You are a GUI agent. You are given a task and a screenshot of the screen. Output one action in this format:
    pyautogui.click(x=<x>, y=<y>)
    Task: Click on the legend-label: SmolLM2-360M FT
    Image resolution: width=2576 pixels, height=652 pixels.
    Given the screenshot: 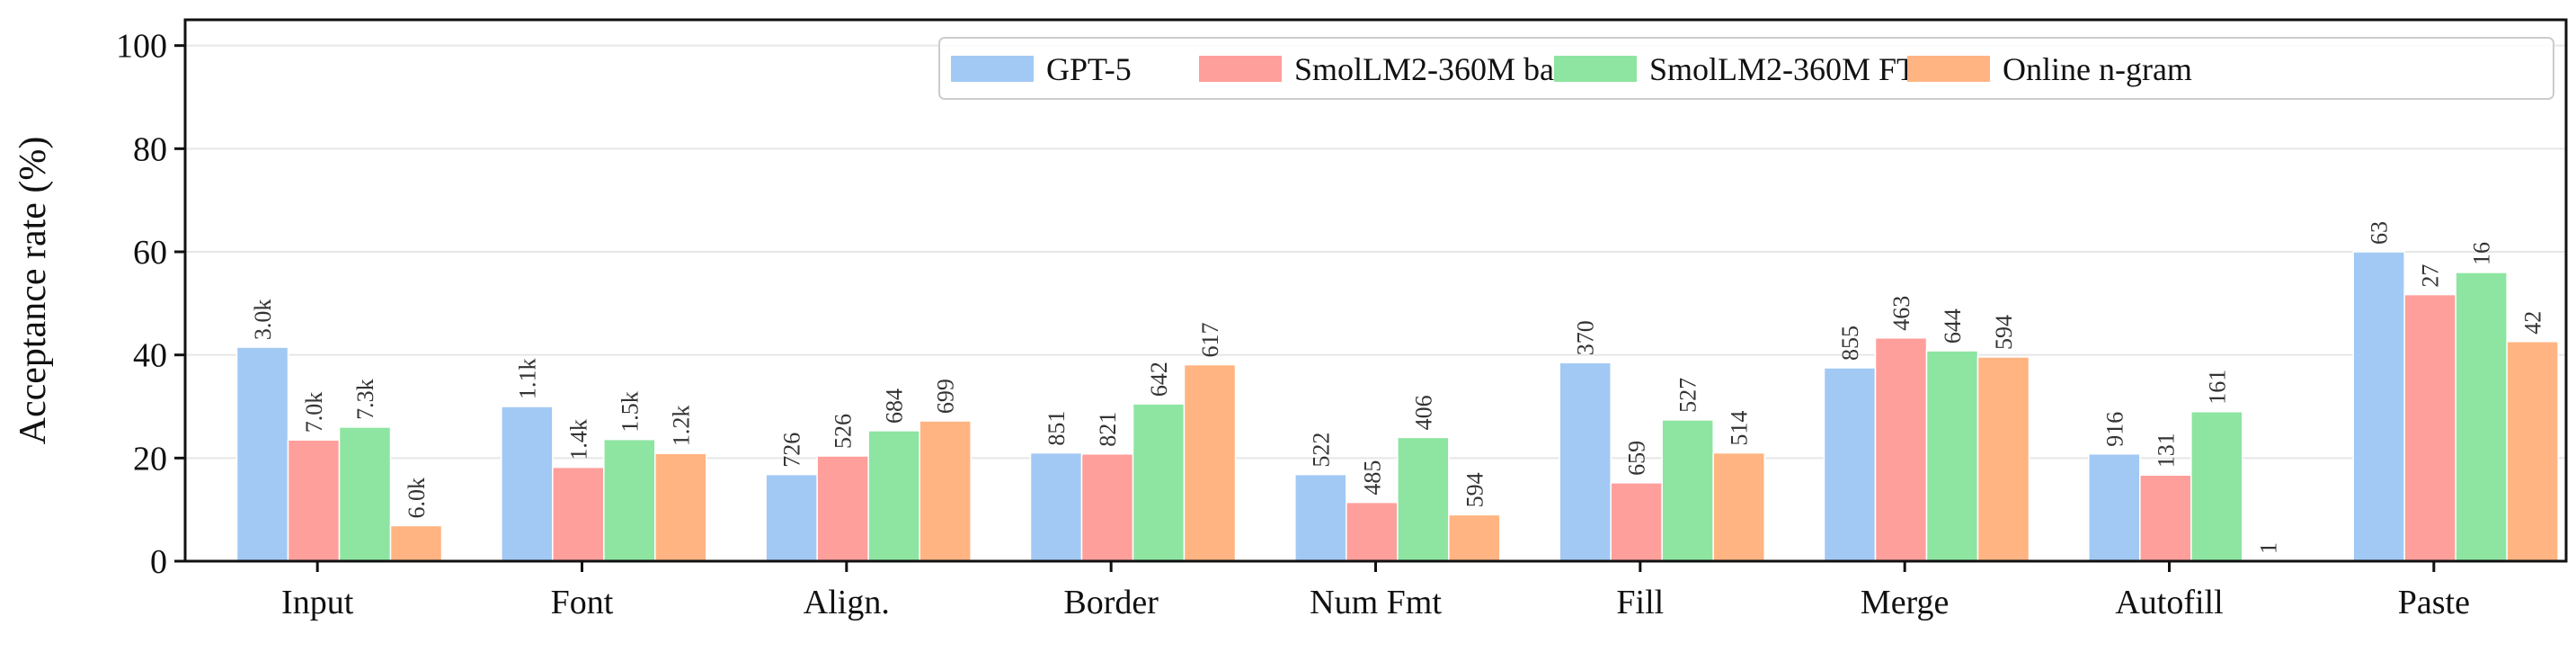 What is the action you would take?
    pyautogui.click(x=1782, y=69)
    